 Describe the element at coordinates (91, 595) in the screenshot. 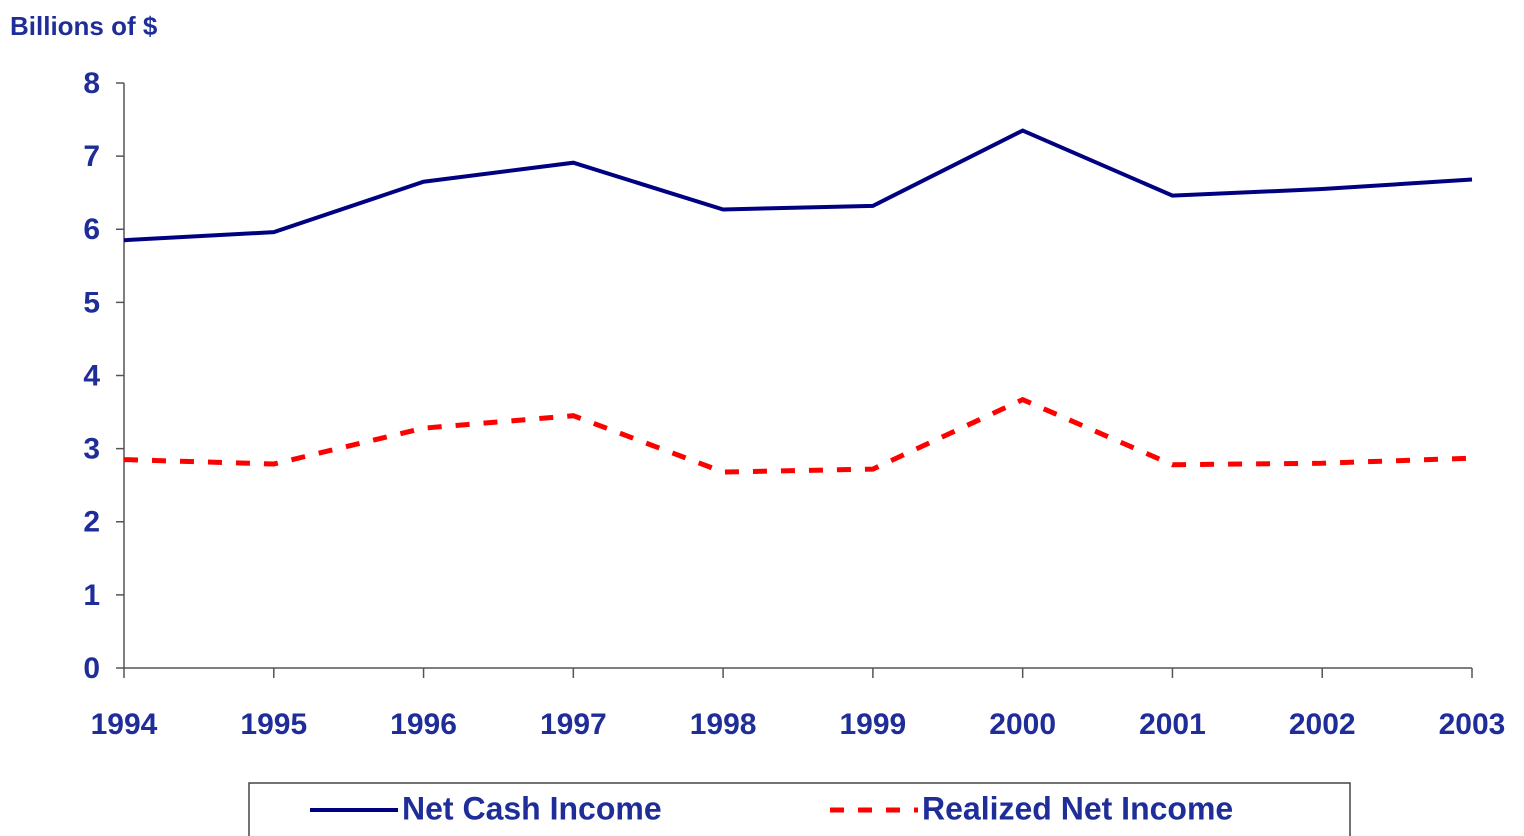

I see `y-tick-label: 1` at that location.